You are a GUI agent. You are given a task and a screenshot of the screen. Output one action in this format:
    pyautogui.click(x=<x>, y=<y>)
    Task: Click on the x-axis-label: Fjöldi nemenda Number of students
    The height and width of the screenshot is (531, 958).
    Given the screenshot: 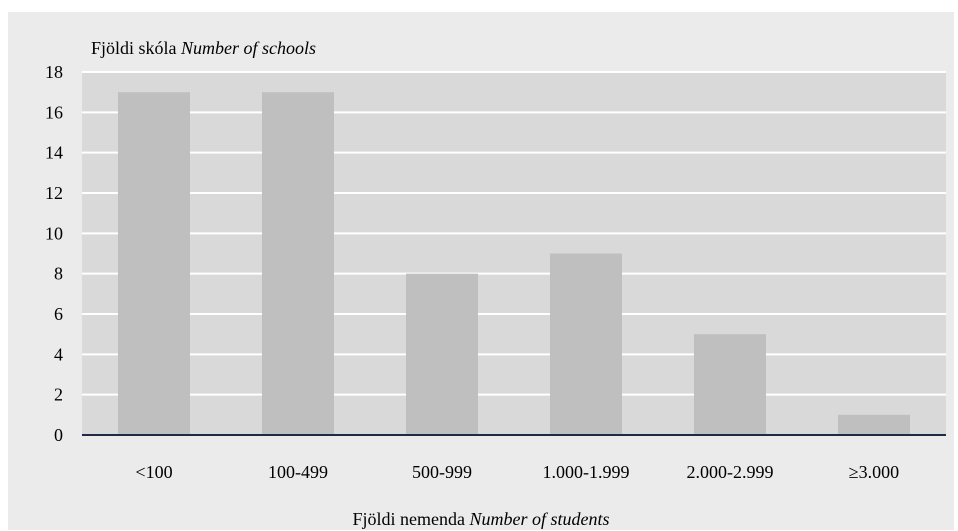 What is the action you would take?
    pyautogui.click(x=481, y=519)
    